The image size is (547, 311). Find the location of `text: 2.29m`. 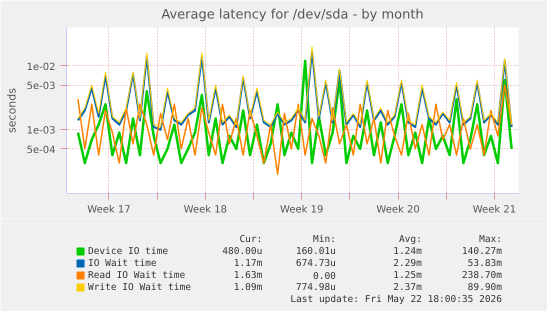

text: 2.29m is located at coordinates (407, 263).